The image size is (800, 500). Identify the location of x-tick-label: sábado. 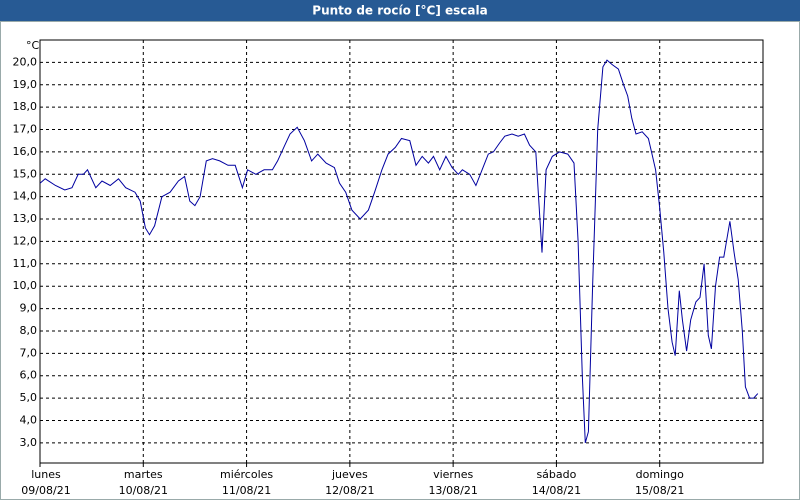
(556, 474).